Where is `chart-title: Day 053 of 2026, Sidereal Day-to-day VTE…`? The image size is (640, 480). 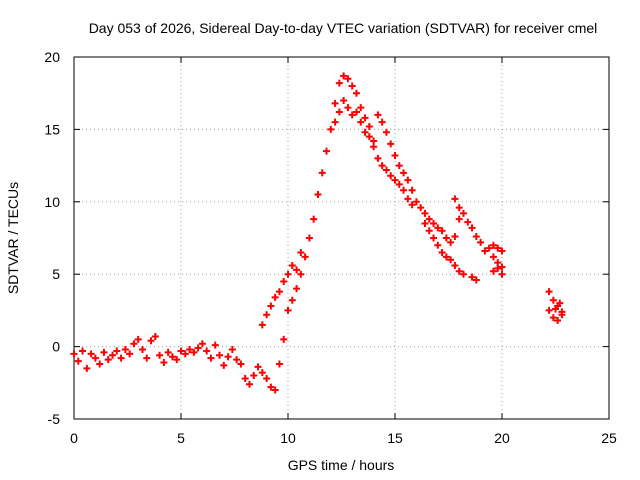 chart-title: Day 053 of 2026, Sidereal Day-to-day VTE… is located at coordinates (343, 28).